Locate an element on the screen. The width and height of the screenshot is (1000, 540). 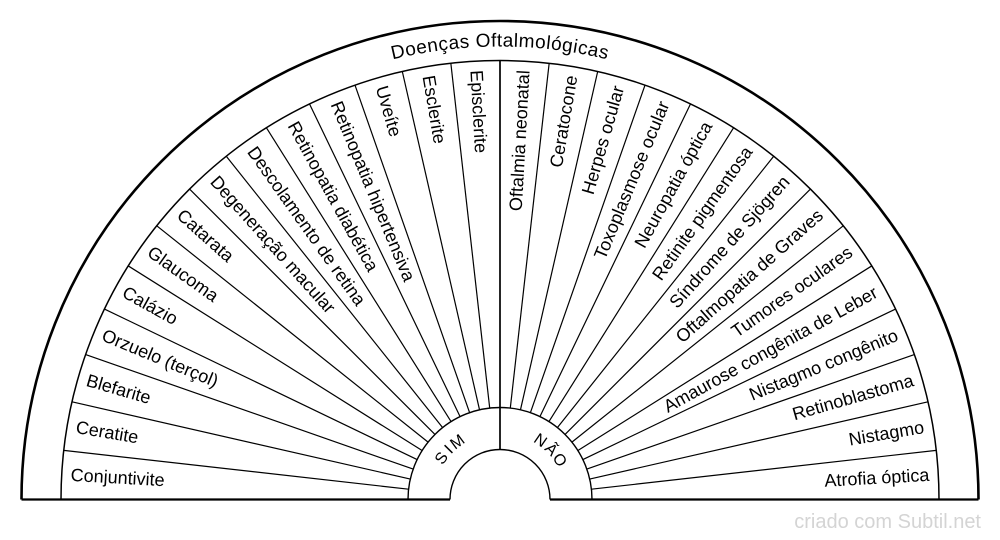
svg-text: criado com Subtil.net is located at coordinates (887, 522).